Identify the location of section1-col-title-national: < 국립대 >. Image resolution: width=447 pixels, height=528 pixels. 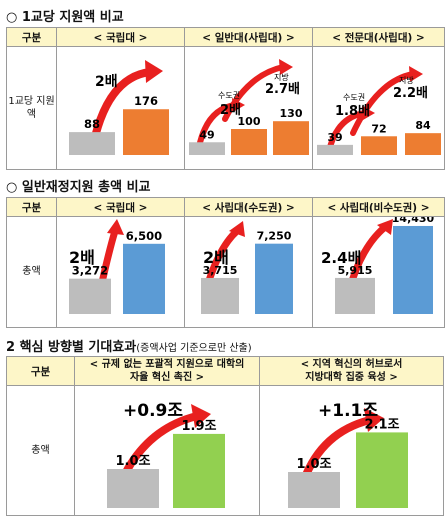
(120, 37).